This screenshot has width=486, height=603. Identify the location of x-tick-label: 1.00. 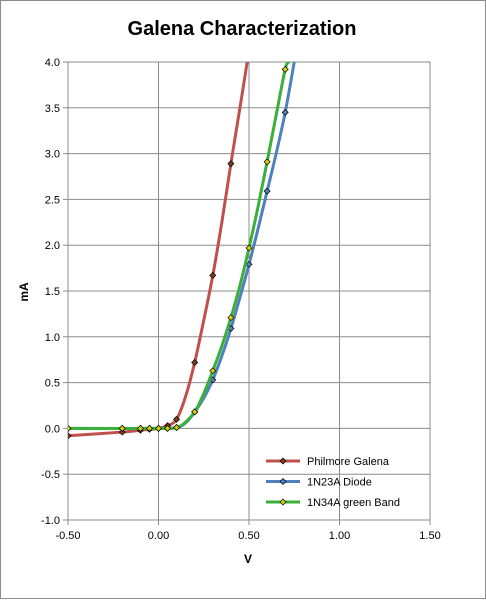
(339, 536).